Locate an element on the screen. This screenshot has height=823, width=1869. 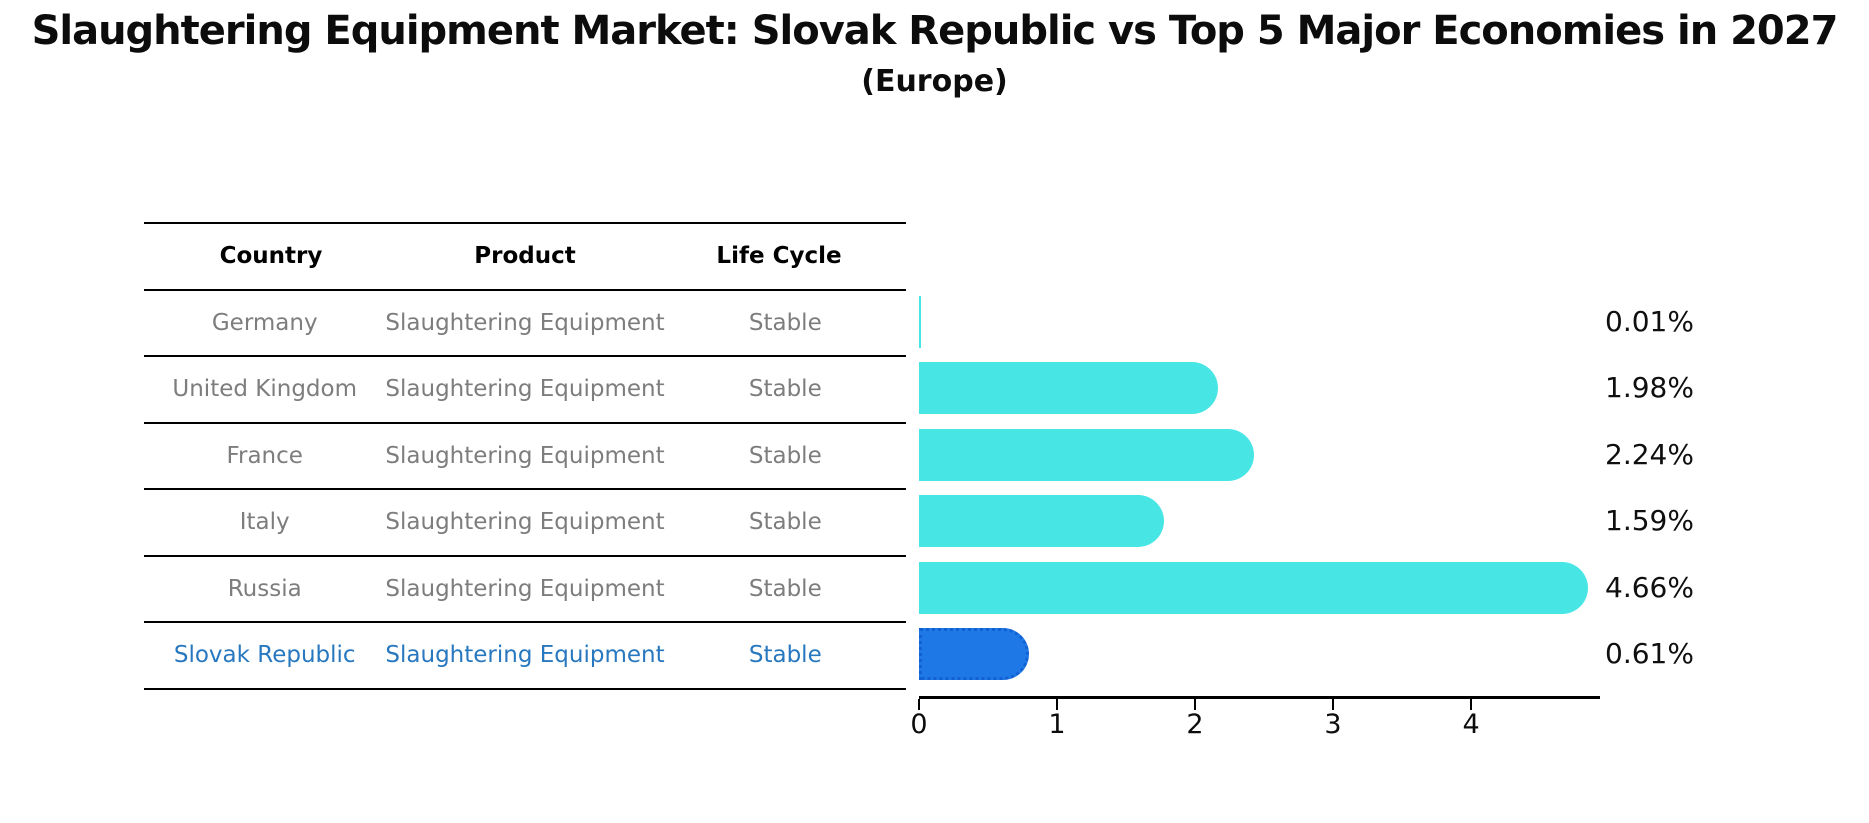
table-row: Germany Slaughtering Equipment Stable is located at coordinates (525, 322).